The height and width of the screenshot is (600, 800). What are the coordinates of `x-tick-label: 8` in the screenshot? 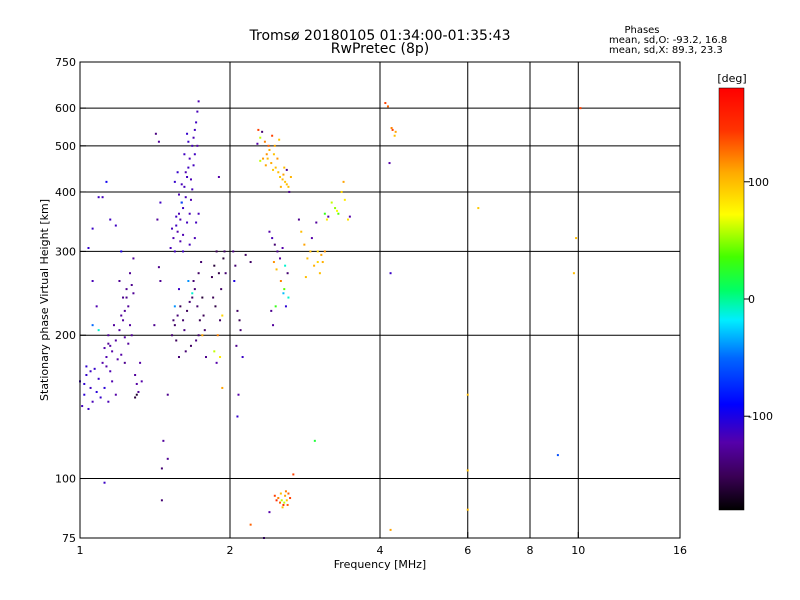 It's located at (530, 550).